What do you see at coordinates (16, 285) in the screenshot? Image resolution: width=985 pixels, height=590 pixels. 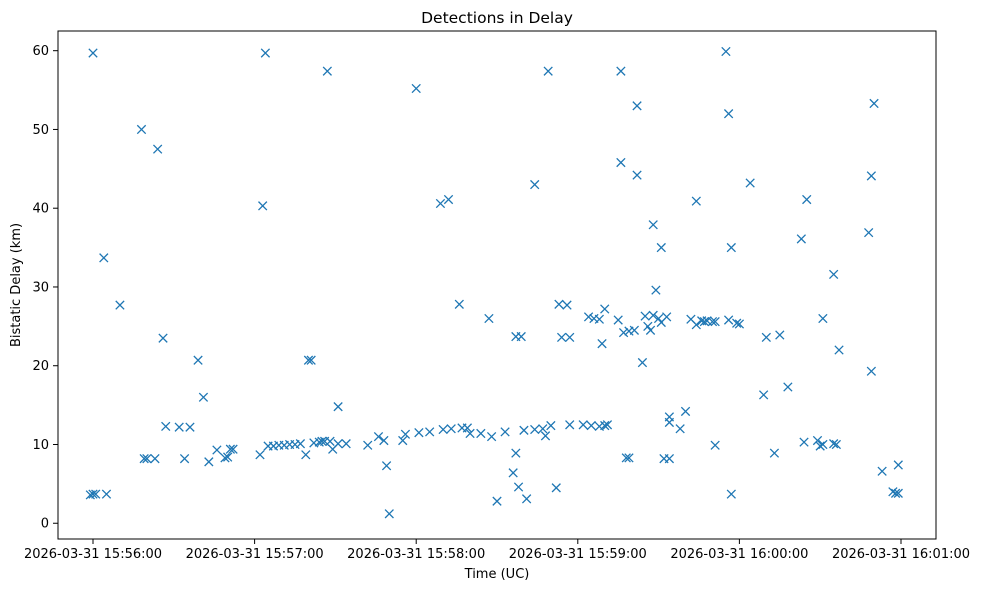 I see `y-axis-label: Bistatic Delay (km)` at bounding box center [16, 285].